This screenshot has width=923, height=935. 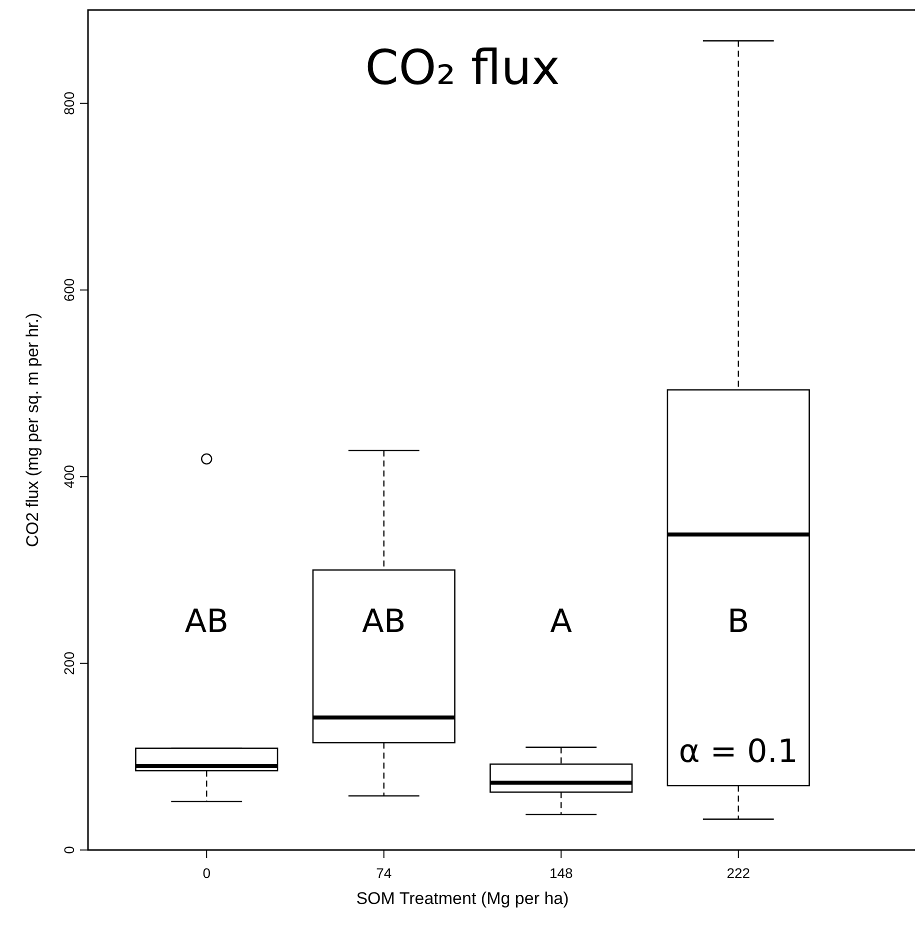 What do you see at coordinates (69, 103) in the screenshot?
I see `y-tick-label: 800` at bounding box center [69, 103].